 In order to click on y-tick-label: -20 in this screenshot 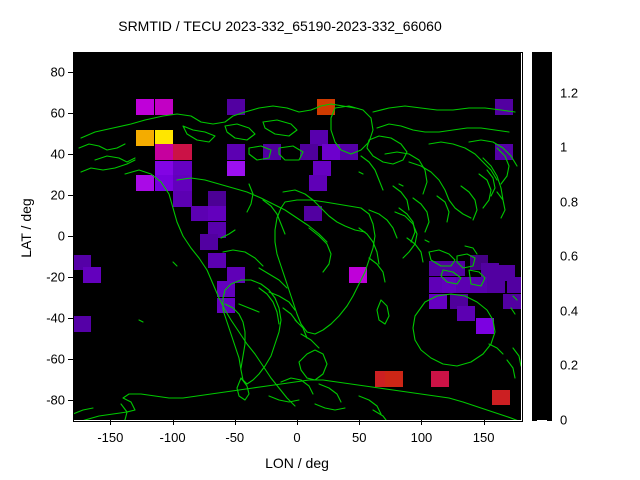, I will do `click(55, 277)`.